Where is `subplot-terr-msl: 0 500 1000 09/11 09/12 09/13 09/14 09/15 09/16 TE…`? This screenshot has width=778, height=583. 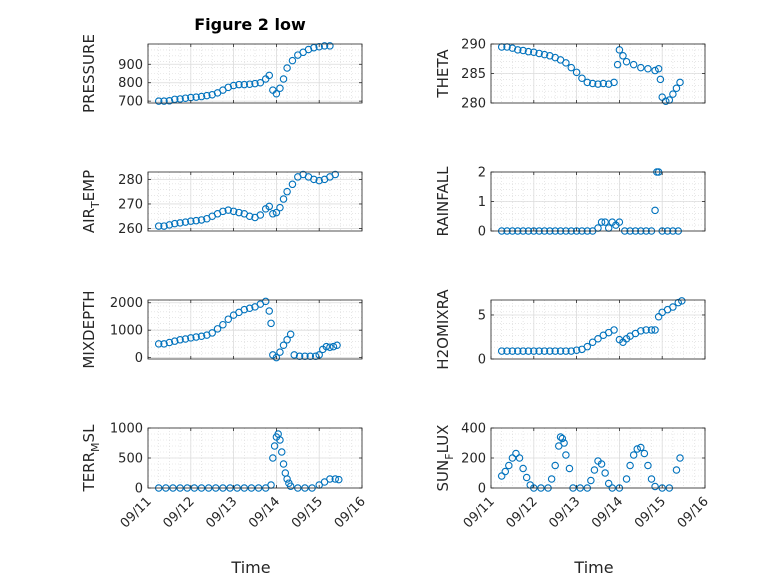
subplot-terr-msl: 0 500 1000 09/11 09/12 09/13 09/14 09/15 09/16 TE… is located at coordinates (224, 477).